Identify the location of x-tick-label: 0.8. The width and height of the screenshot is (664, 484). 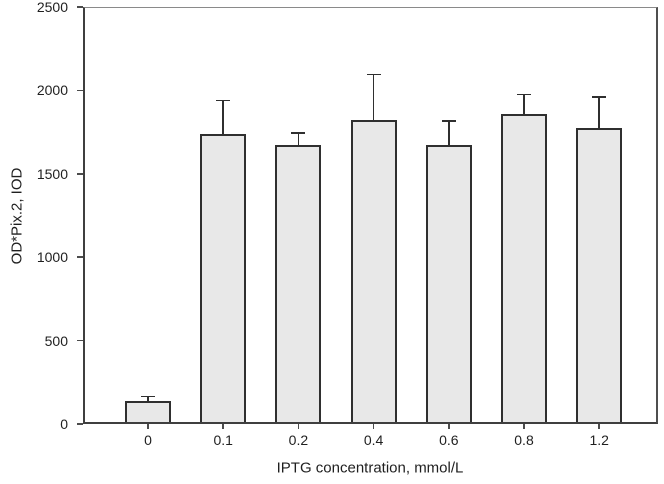
(524, 440).